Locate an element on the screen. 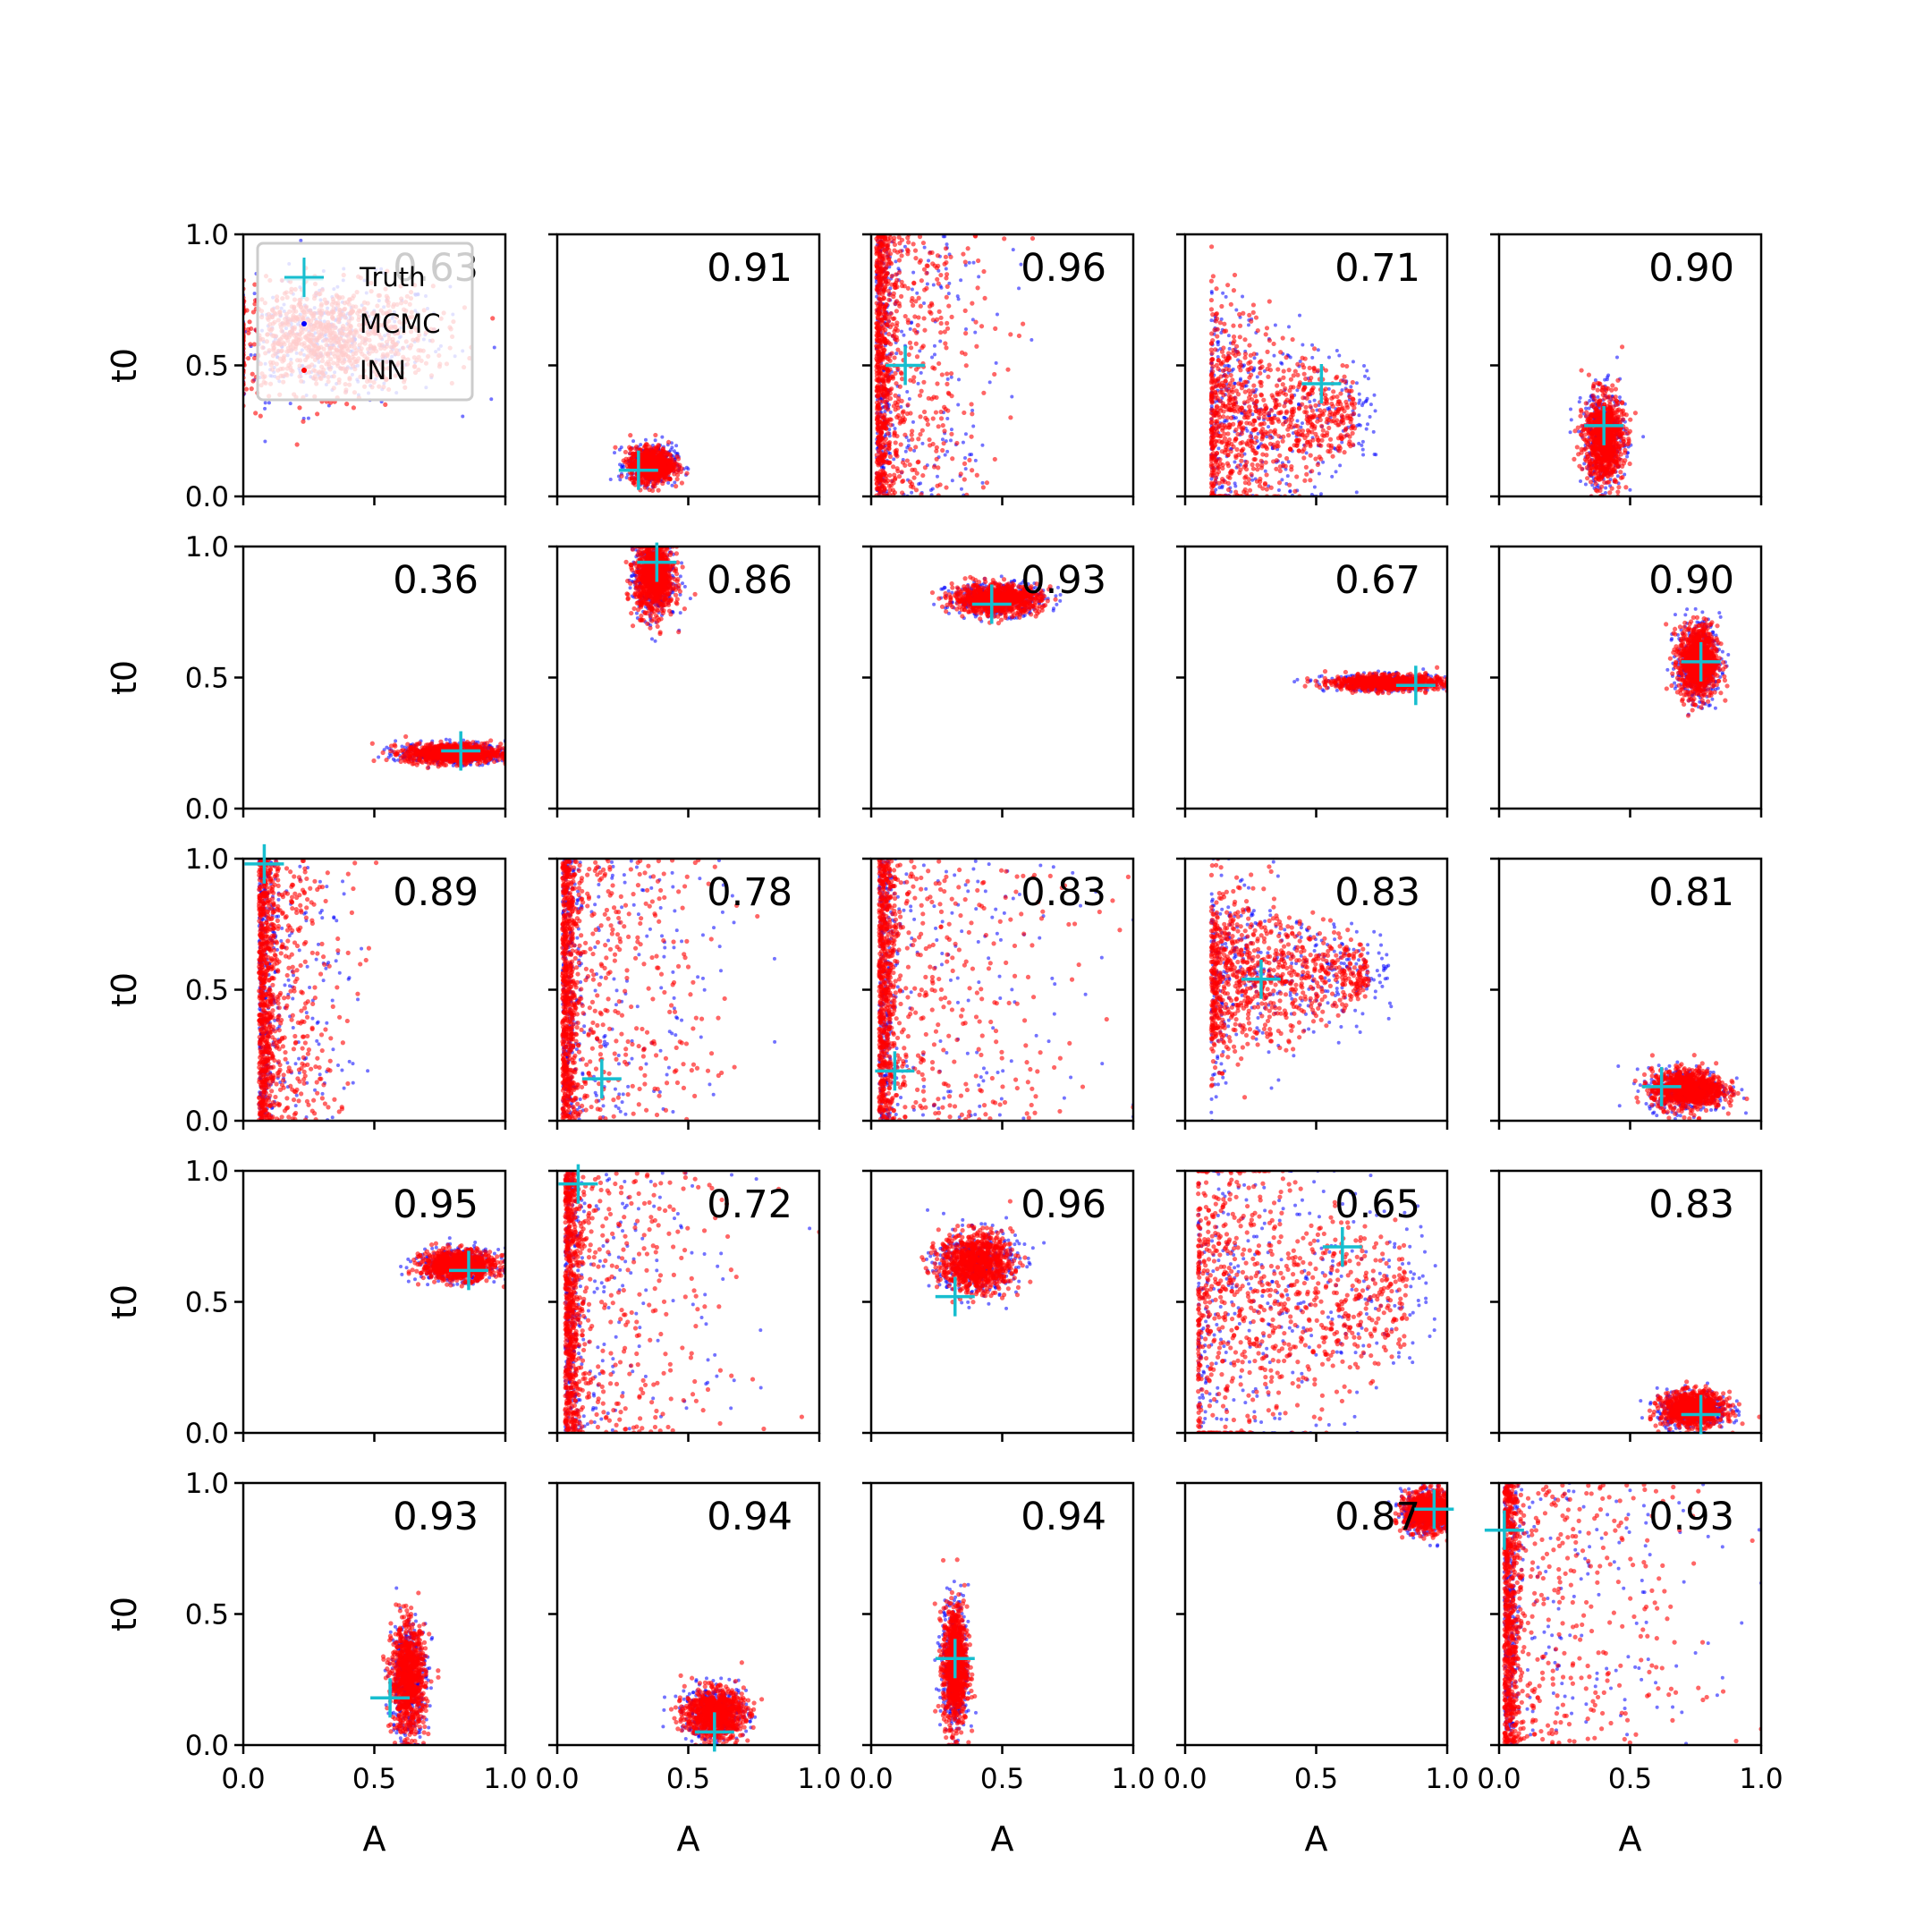 This screenshot has width=1932, height=1932. truth-marker is located at coordinates (638, 470).